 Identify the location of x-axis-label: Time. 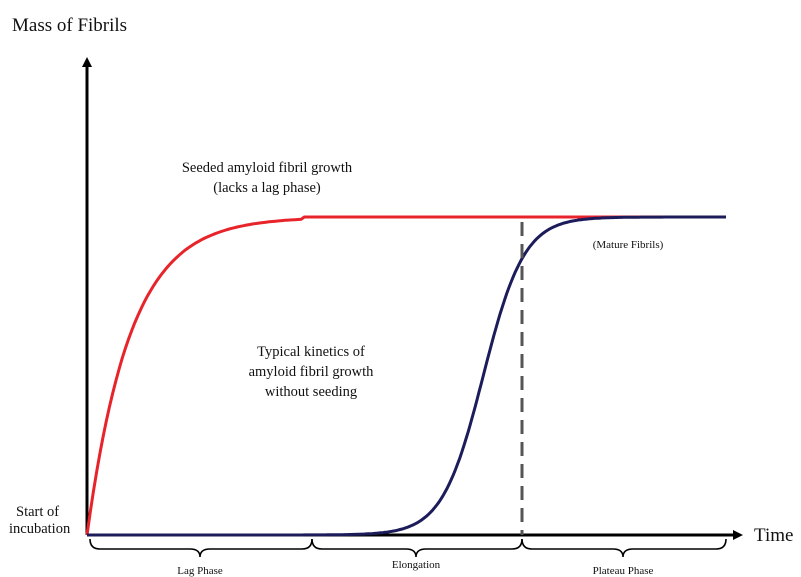
(773, 535).